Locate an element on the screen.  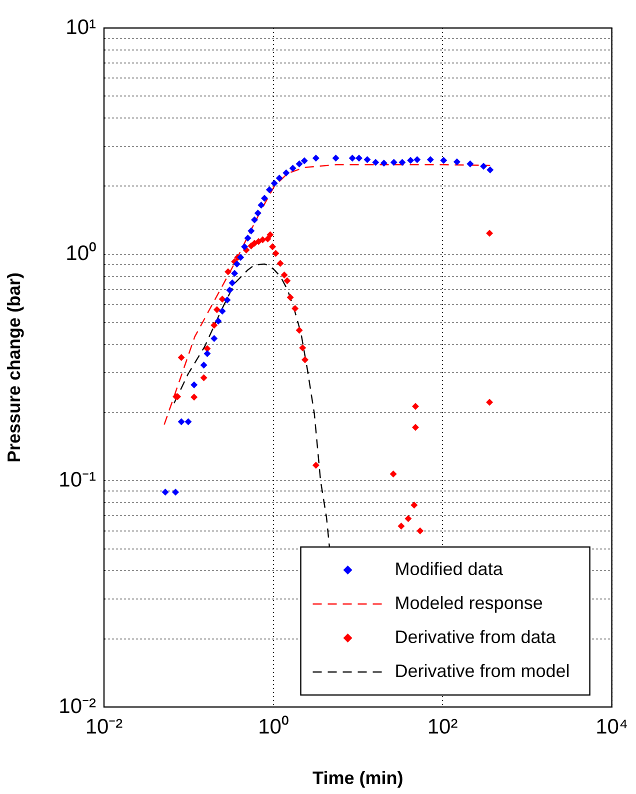
y-tick-label: 10⁰ is located at coordinates (81, 254).